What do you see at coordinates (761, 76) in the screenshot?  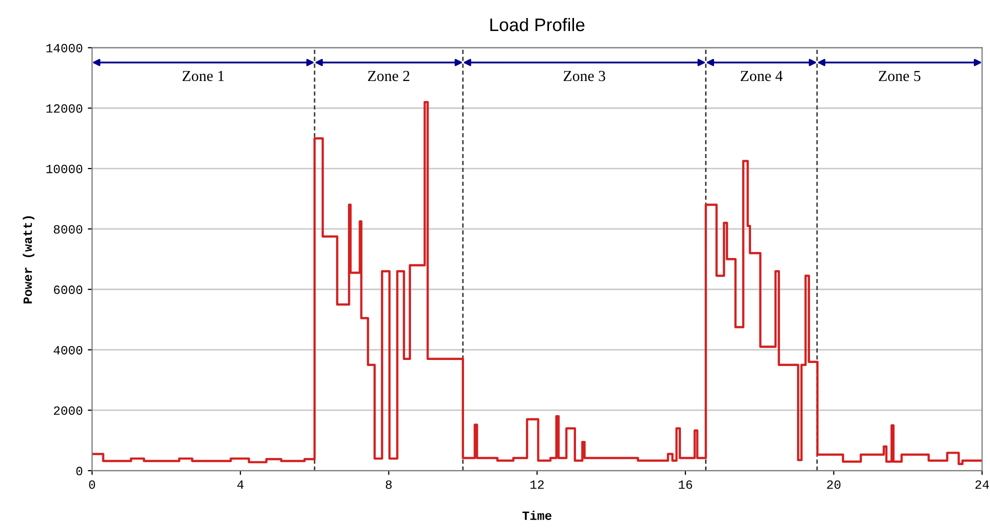 I see `annotation: Zone 4` at bounding box center [761, 76].